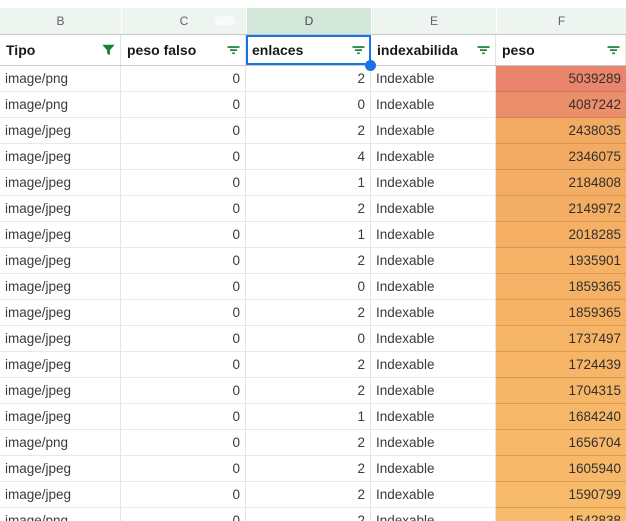  Describe the element at coordinates (561, 365) in the screenshot. I see `cell-peso: 1724439` at that location.